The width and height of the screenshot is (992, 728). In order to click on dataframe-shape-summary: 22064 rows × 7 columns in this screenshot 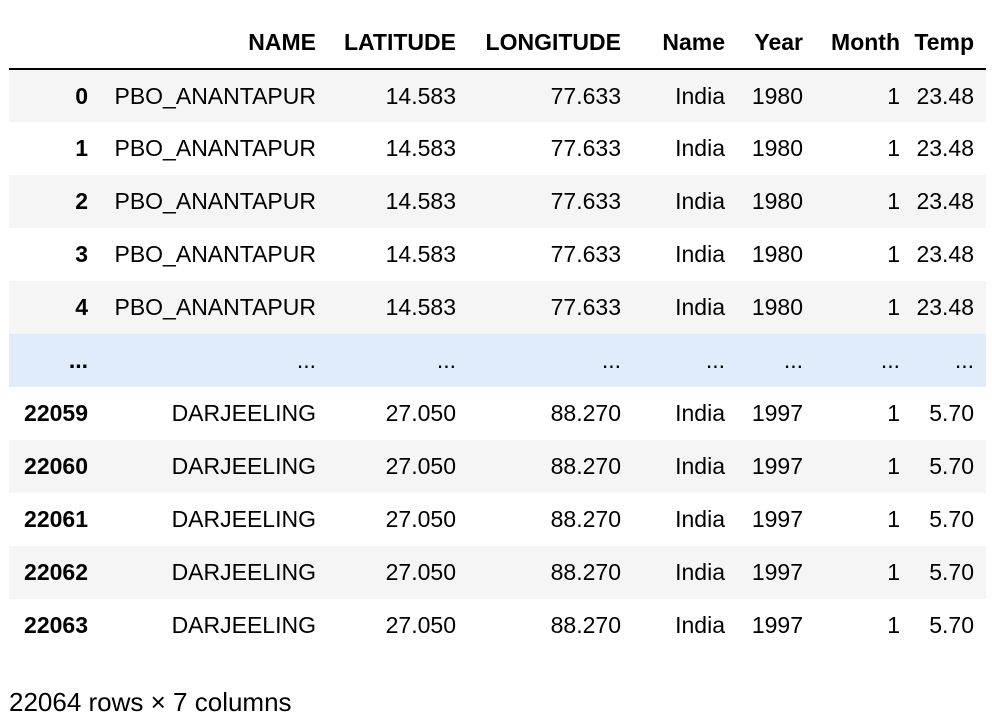, I will do `click(150, 702)`.